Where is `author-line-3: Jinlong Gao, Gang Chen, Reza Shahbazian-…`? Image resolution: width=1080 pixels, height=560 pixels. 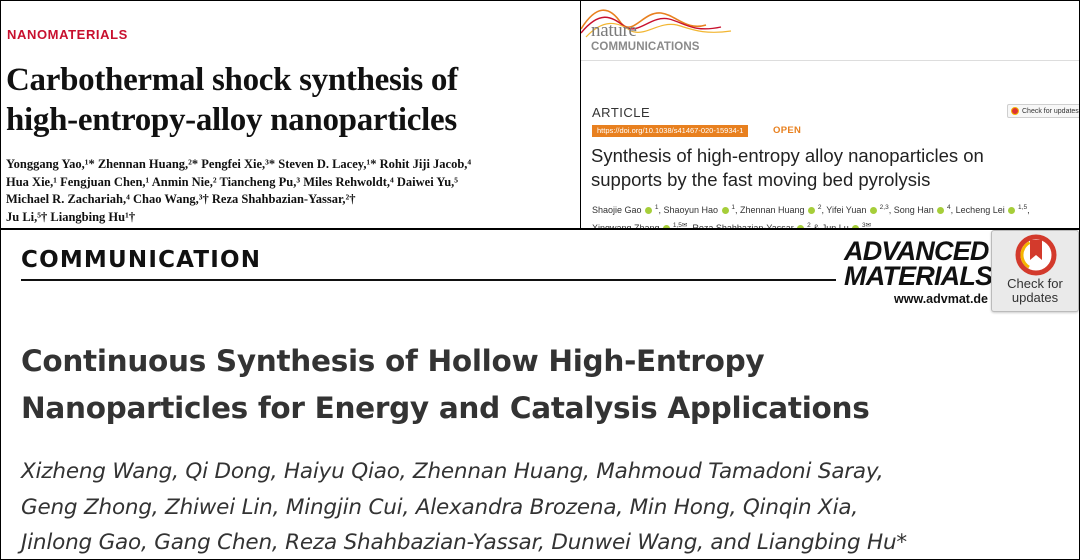 author-line-3: Jinlong Gao, Gang Chen, Reza Shahbazian-… is located at coordinates (464, 542).